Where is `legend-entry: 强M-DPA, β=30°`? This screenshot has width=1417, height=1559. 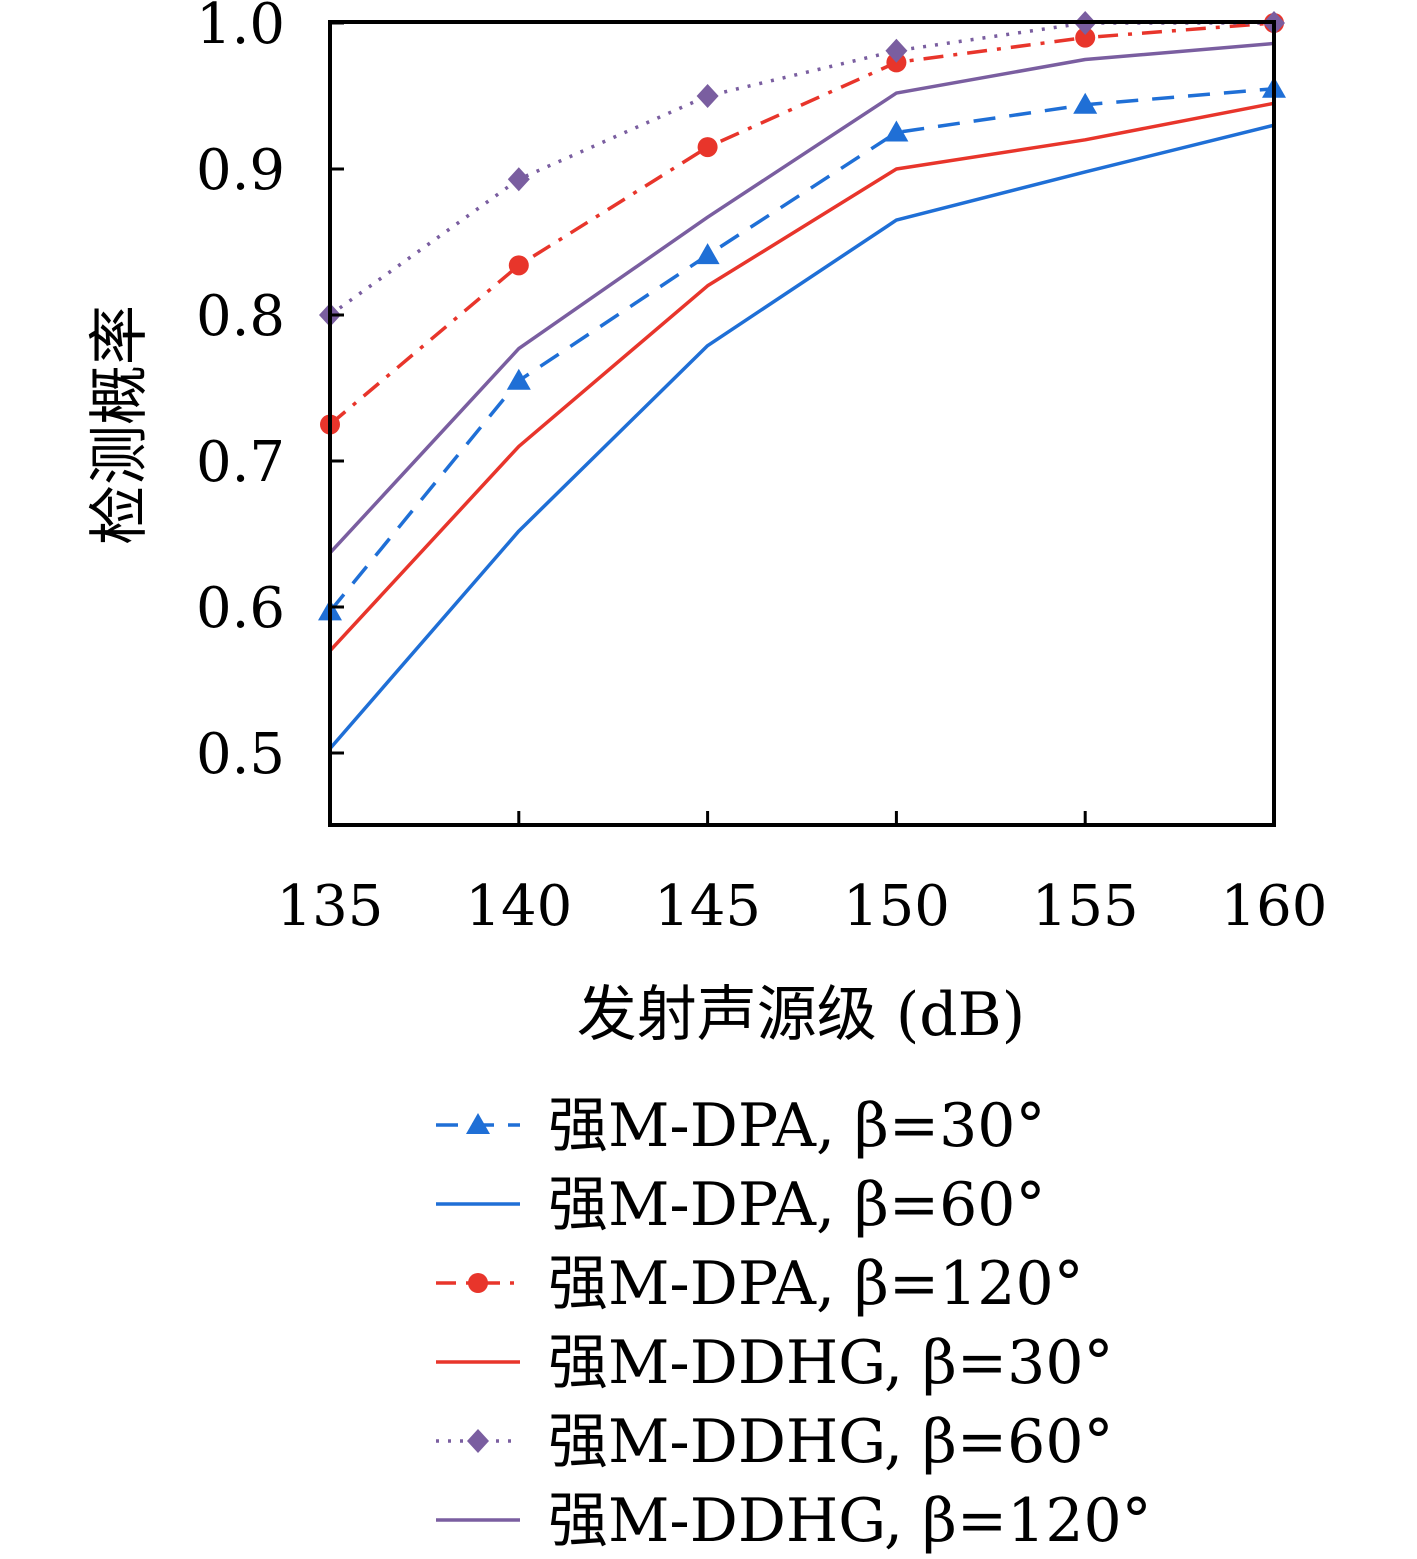
legend-entry: 强M-DPA, β=30° is located at coordinates (740, 1126).